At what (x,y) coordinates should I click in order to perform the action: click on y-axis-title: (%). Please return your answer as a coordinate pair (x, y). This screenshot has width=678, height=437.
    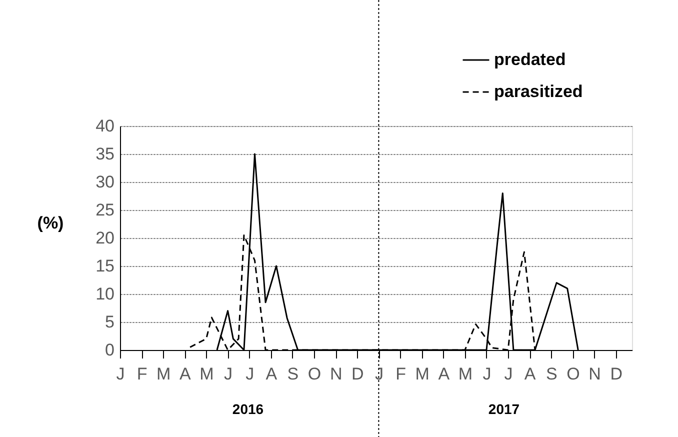
    Looking at the image, I should click on (50, 223).